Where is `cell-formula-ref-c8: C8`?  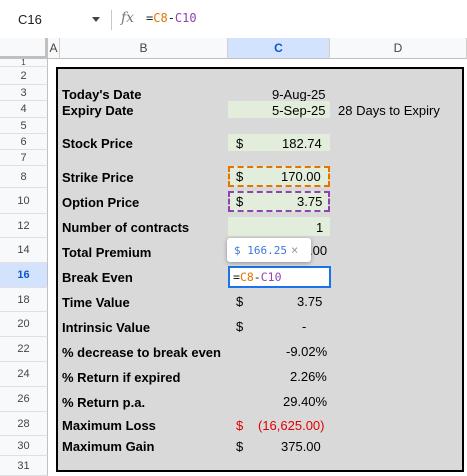 cell-formula-ref-c8: C8 is located at coordinates (246, 277).